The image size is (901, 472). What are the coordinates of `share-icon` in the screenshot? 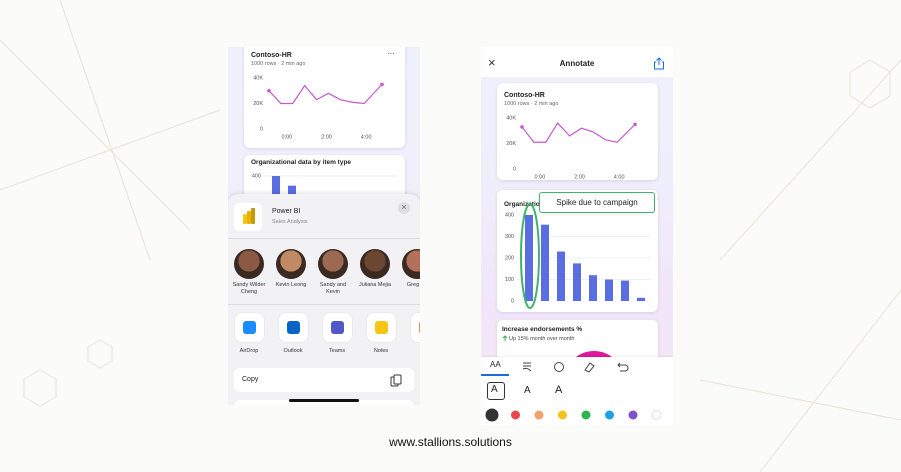 It's located at (659, 63).